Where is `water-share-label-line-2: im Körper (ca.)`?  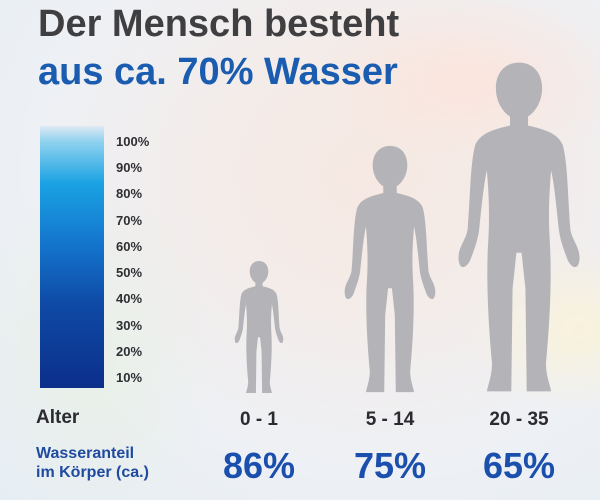 water-share-label-line-2: im Körper (ca.) is located at coordinates (92, 472).